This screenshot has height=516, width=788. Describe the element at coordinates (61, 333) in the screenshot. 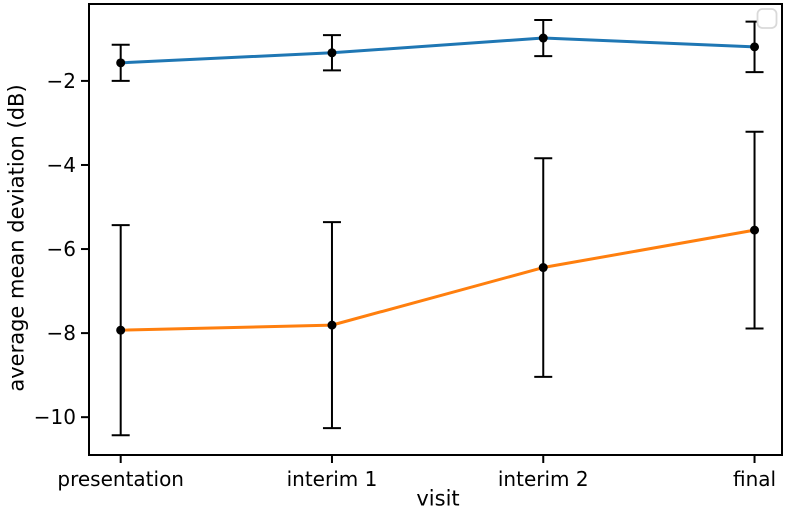

I see `y-tick-label: −8` at that location.